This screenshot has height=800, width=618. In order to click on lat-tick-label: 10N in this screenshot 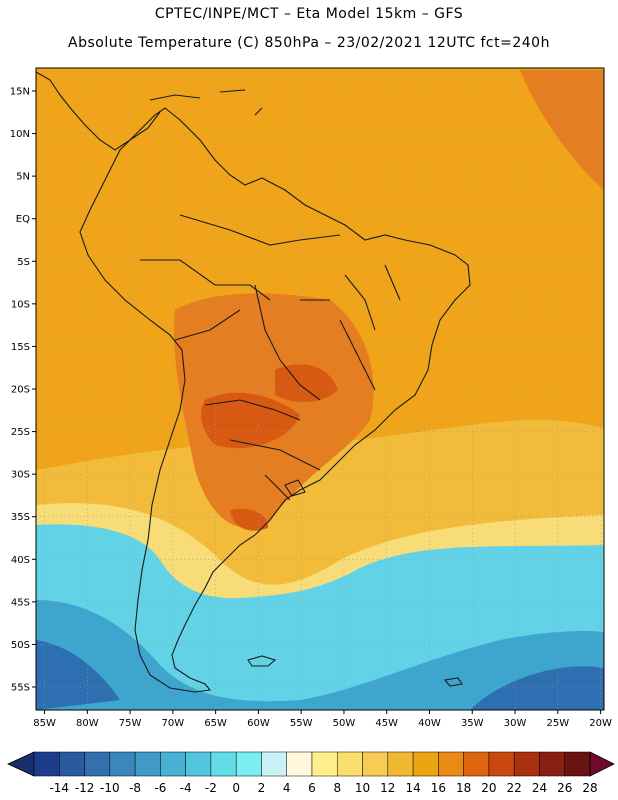, I will do `click(20, 134)`.